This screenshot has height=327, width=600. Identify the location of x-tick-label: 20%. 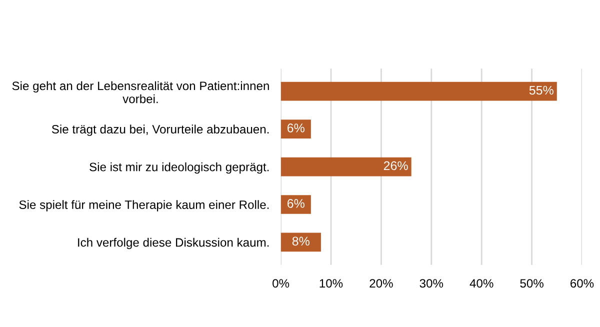
(381, 283).